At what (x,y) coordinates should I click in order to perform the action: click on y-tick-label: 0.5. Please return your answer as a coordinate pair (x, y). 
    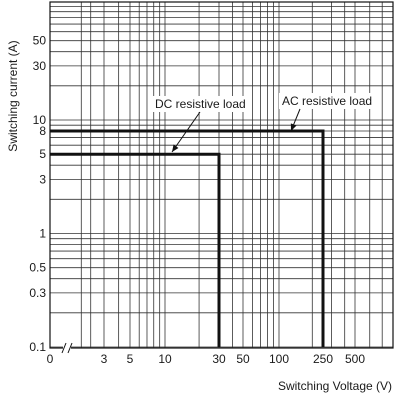
    Looking at the image, I should click on (37, 268).